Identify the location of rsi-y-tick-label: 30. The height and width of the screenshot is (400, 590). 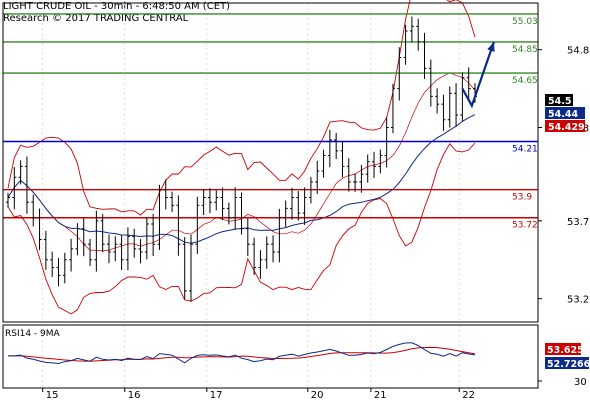
(580, 382).